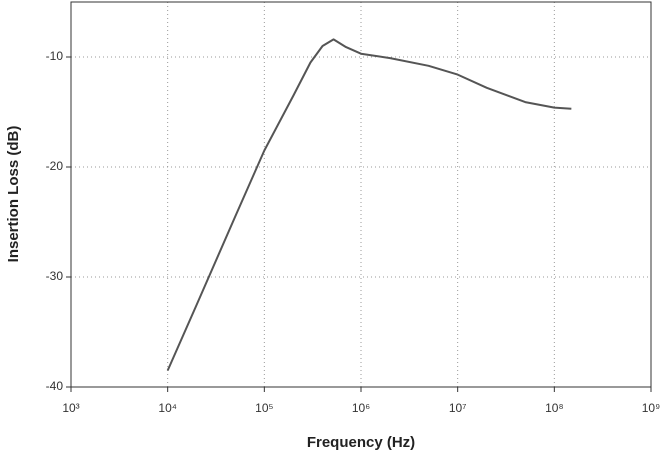  What do you see at coordinates (167, 408) in the screenshot?
I see `x-tick-label: 10⁴` at bounding box center [167, 408].